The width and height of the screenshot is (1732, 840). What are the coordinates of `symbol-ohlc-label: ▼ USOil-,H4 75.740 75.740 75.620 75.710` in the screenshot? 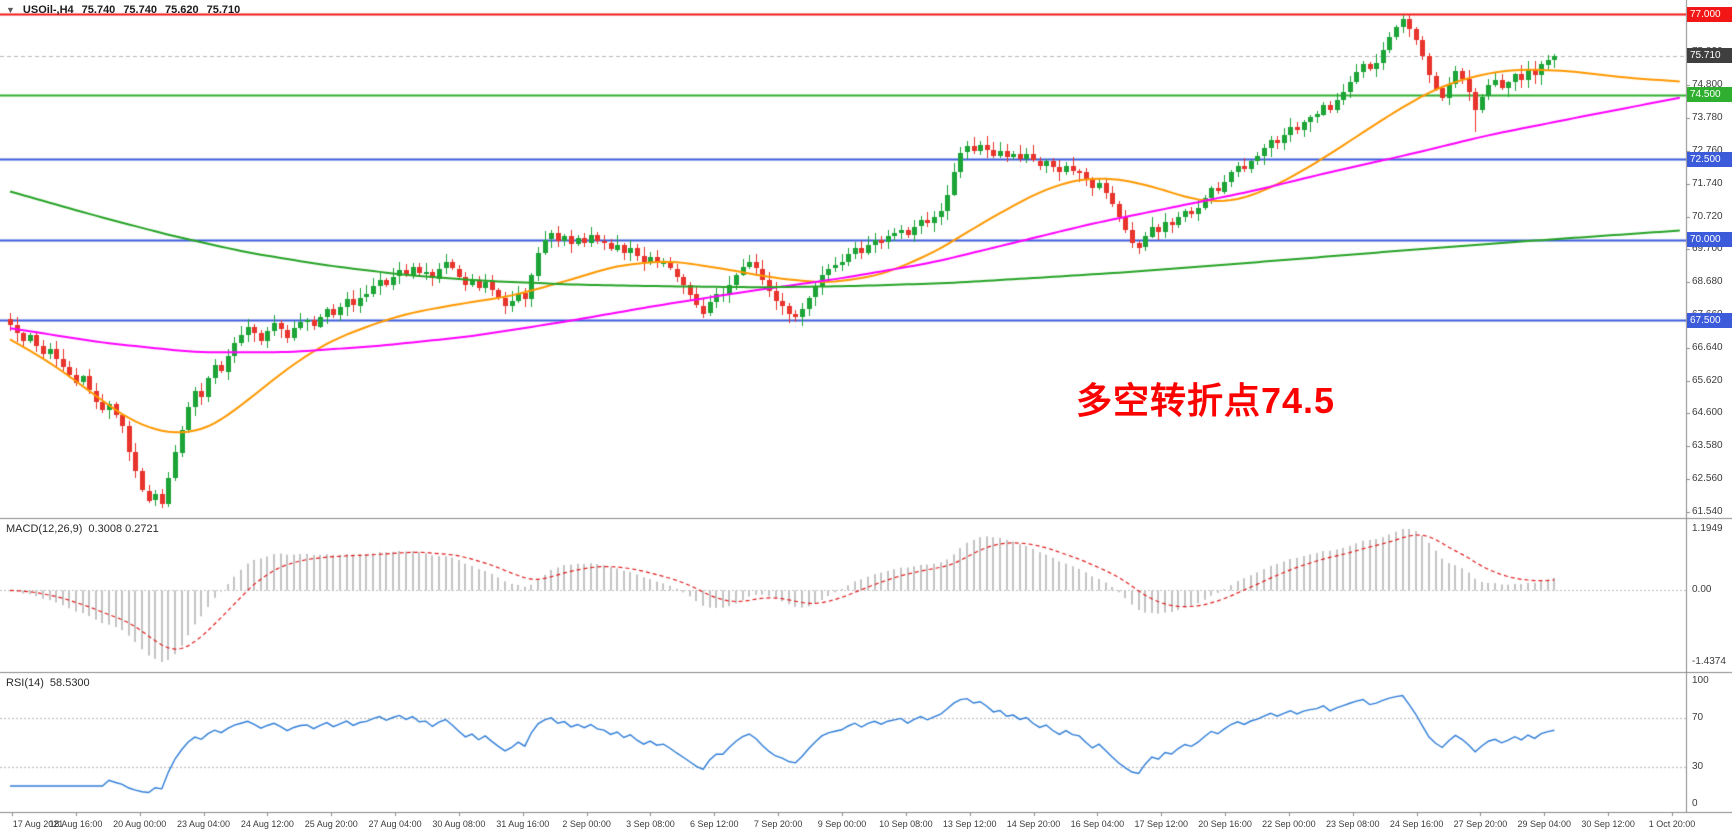 It's located at (123, 10).